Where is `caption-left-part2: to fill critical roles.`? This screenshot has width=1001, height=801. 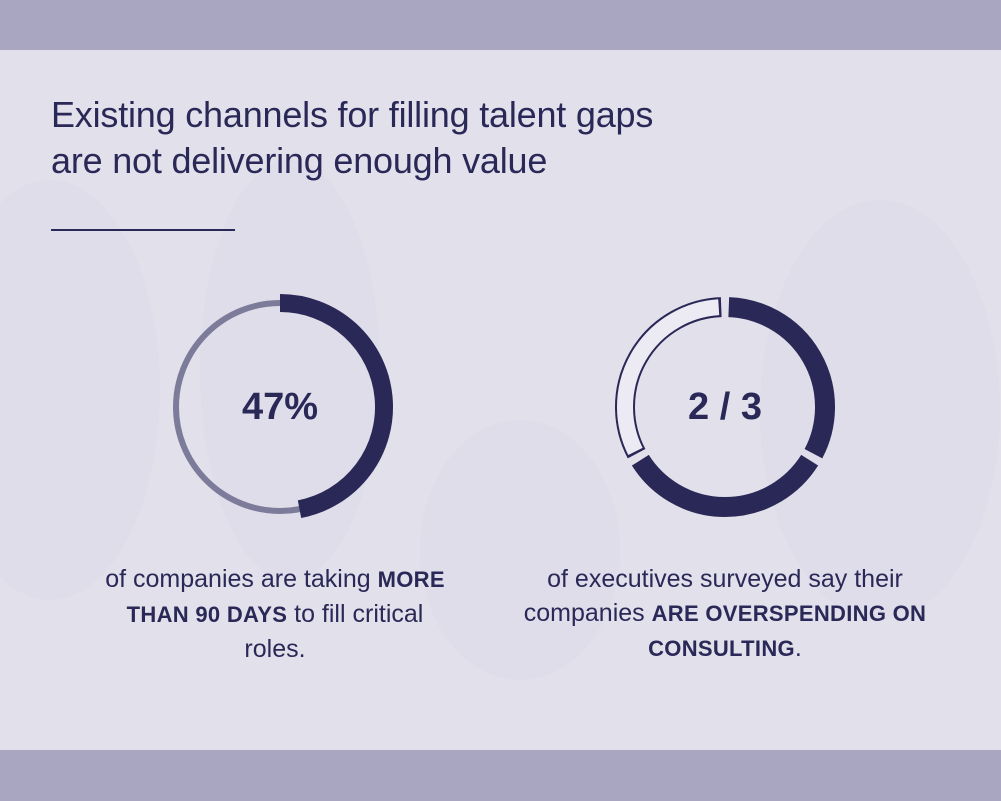
caption-left-part2: to fill critical roles. is located at coordinates (334, 631).